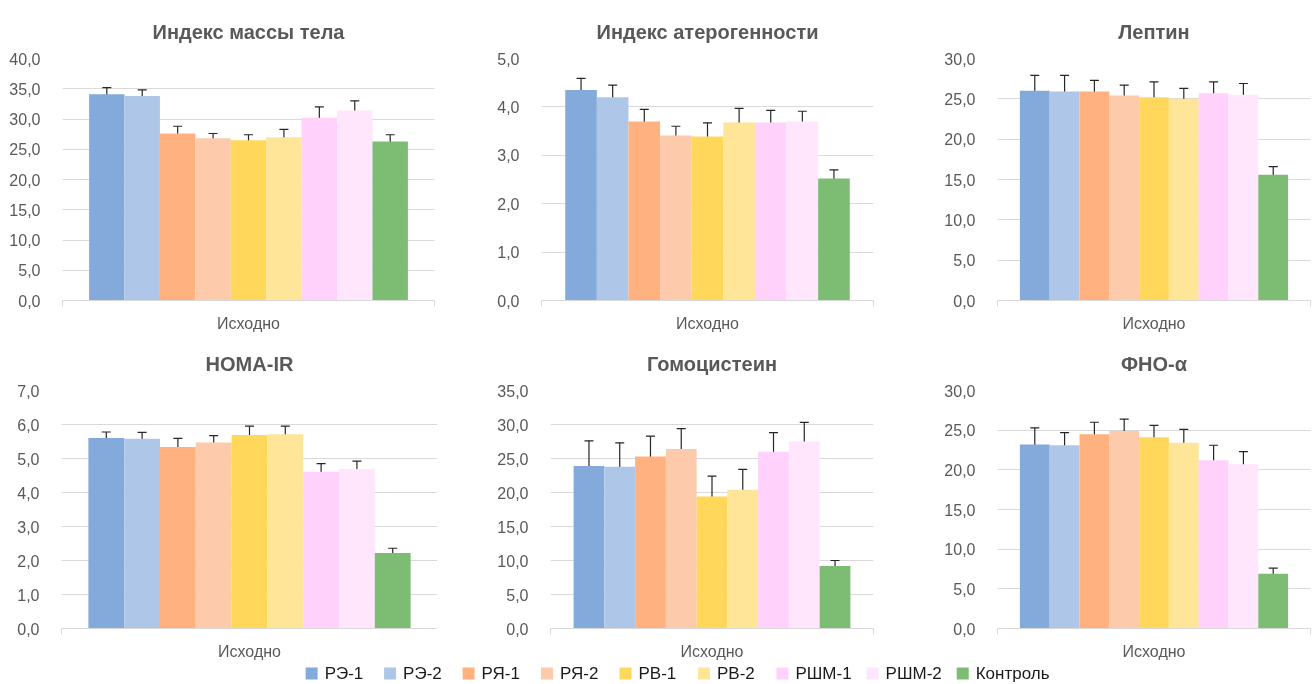  Describe the element at coordinates (913, 673) in the screenshot. I see `legend-label: РШМ-2` at that location.